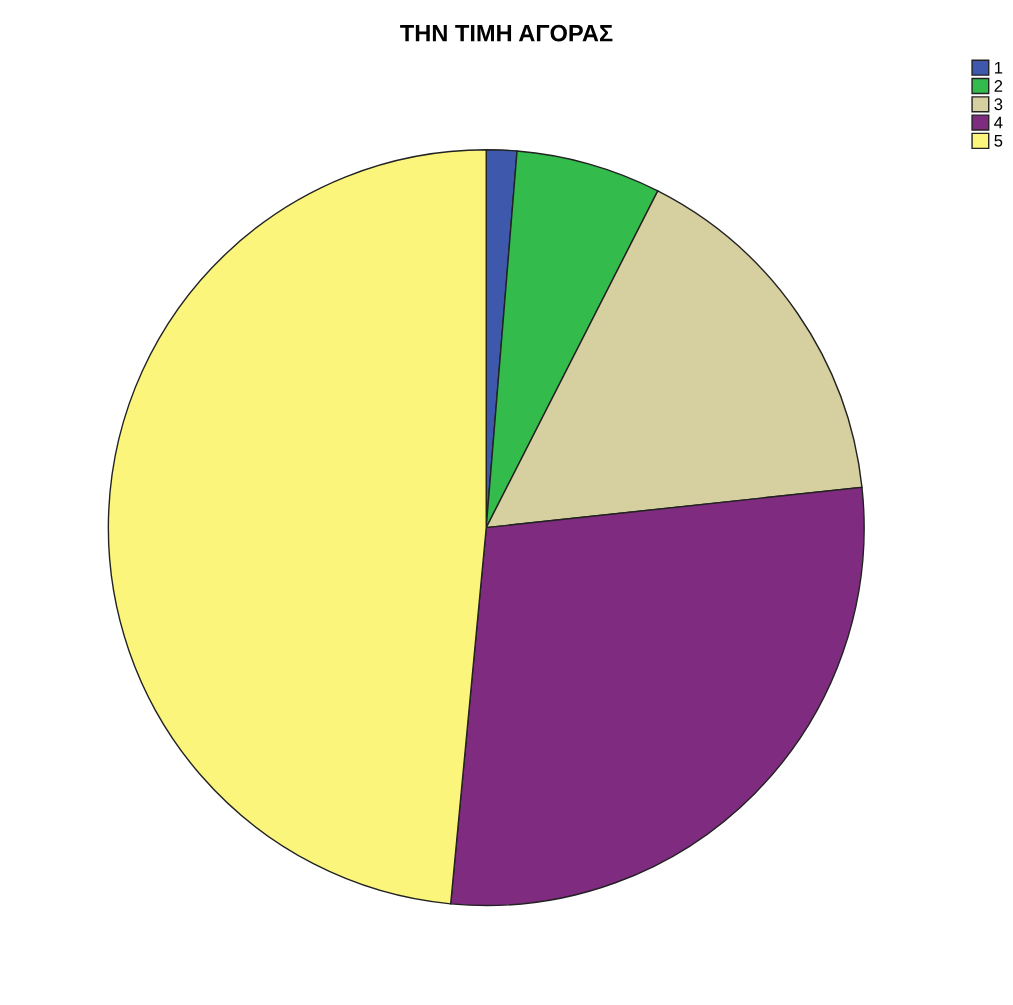  Describe the element at coordinates (998, 141) in the screenshot. I see `legend-label: 5` at that location.